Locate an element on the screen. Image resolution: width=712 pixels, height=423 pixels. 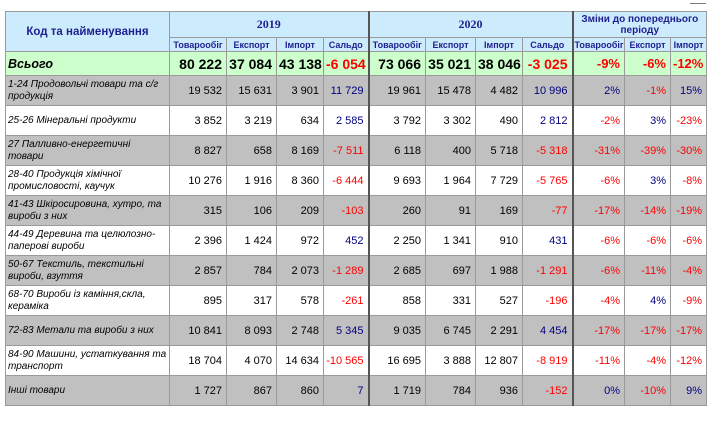
cell-export-change: -1% is located at coordinates (647, 90).